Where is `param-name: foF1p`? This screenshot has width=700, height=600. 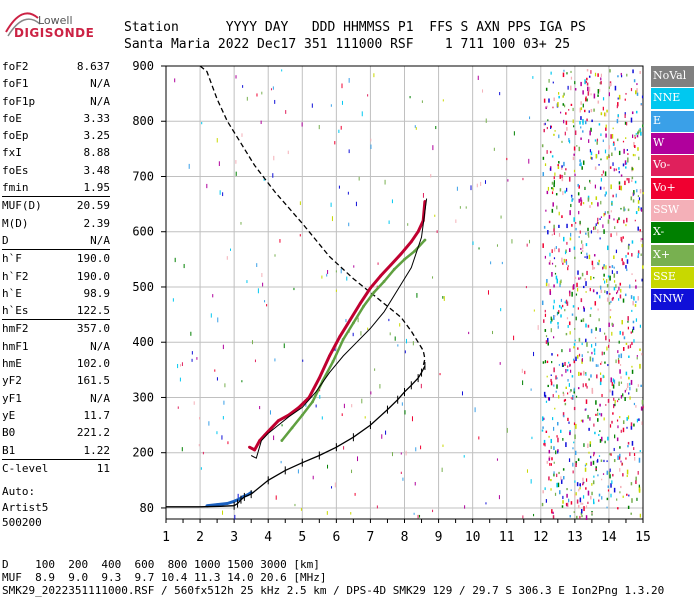
param-name: foF1p is located at coordinates (19, 101).